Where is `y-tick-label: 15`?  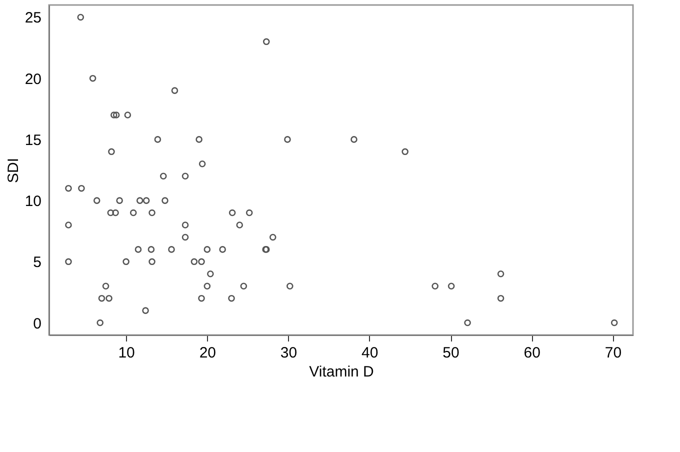
y-tick-label: 15 is located at coordinates (33, 140).